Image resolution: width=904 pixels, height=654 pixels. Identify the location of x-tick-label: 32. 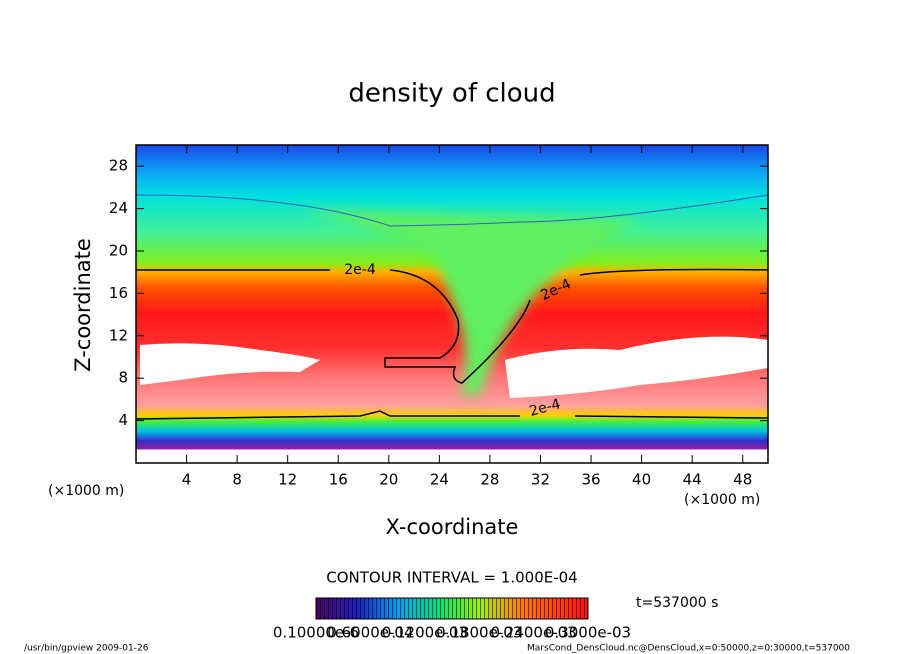
(540, 480).